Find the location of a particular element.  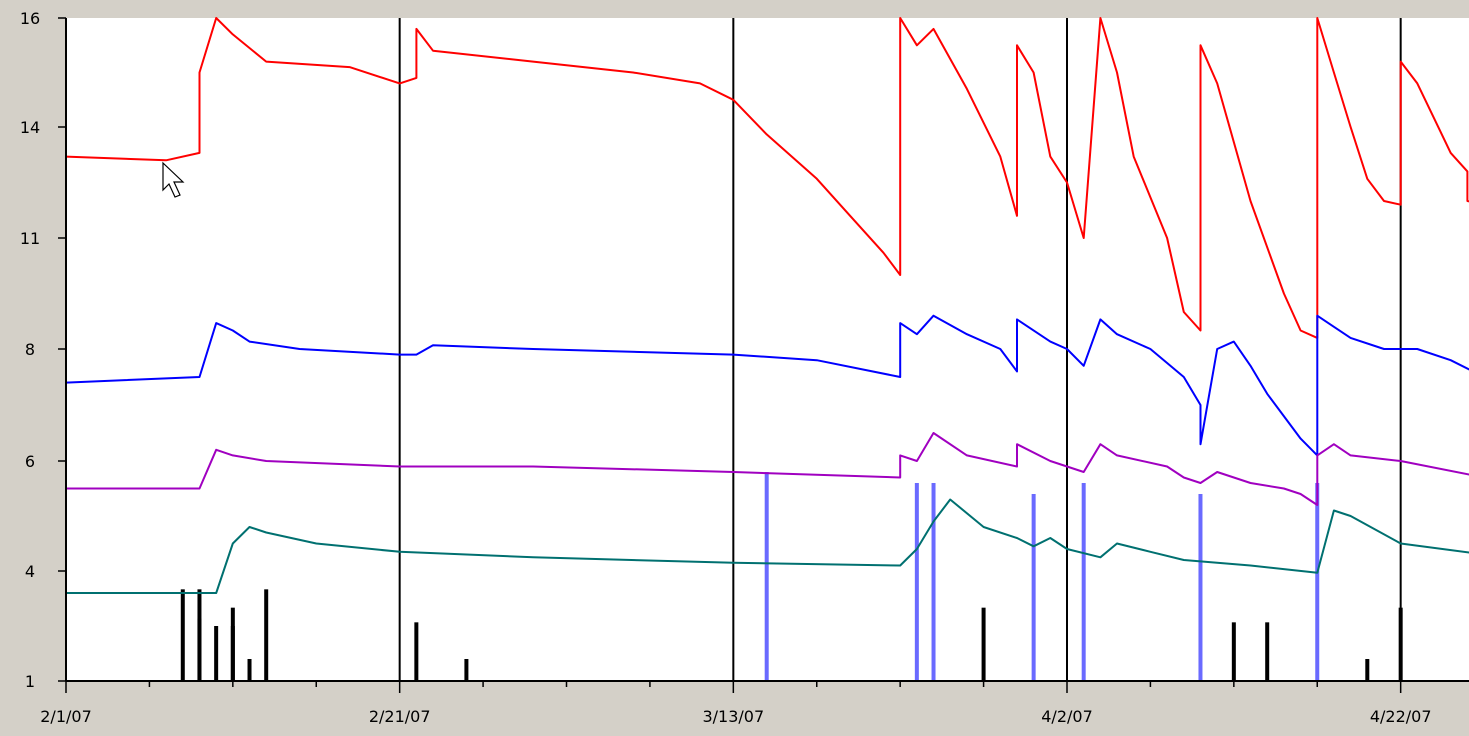

y-tick-label: 11 is located at coordinates (30, 238).